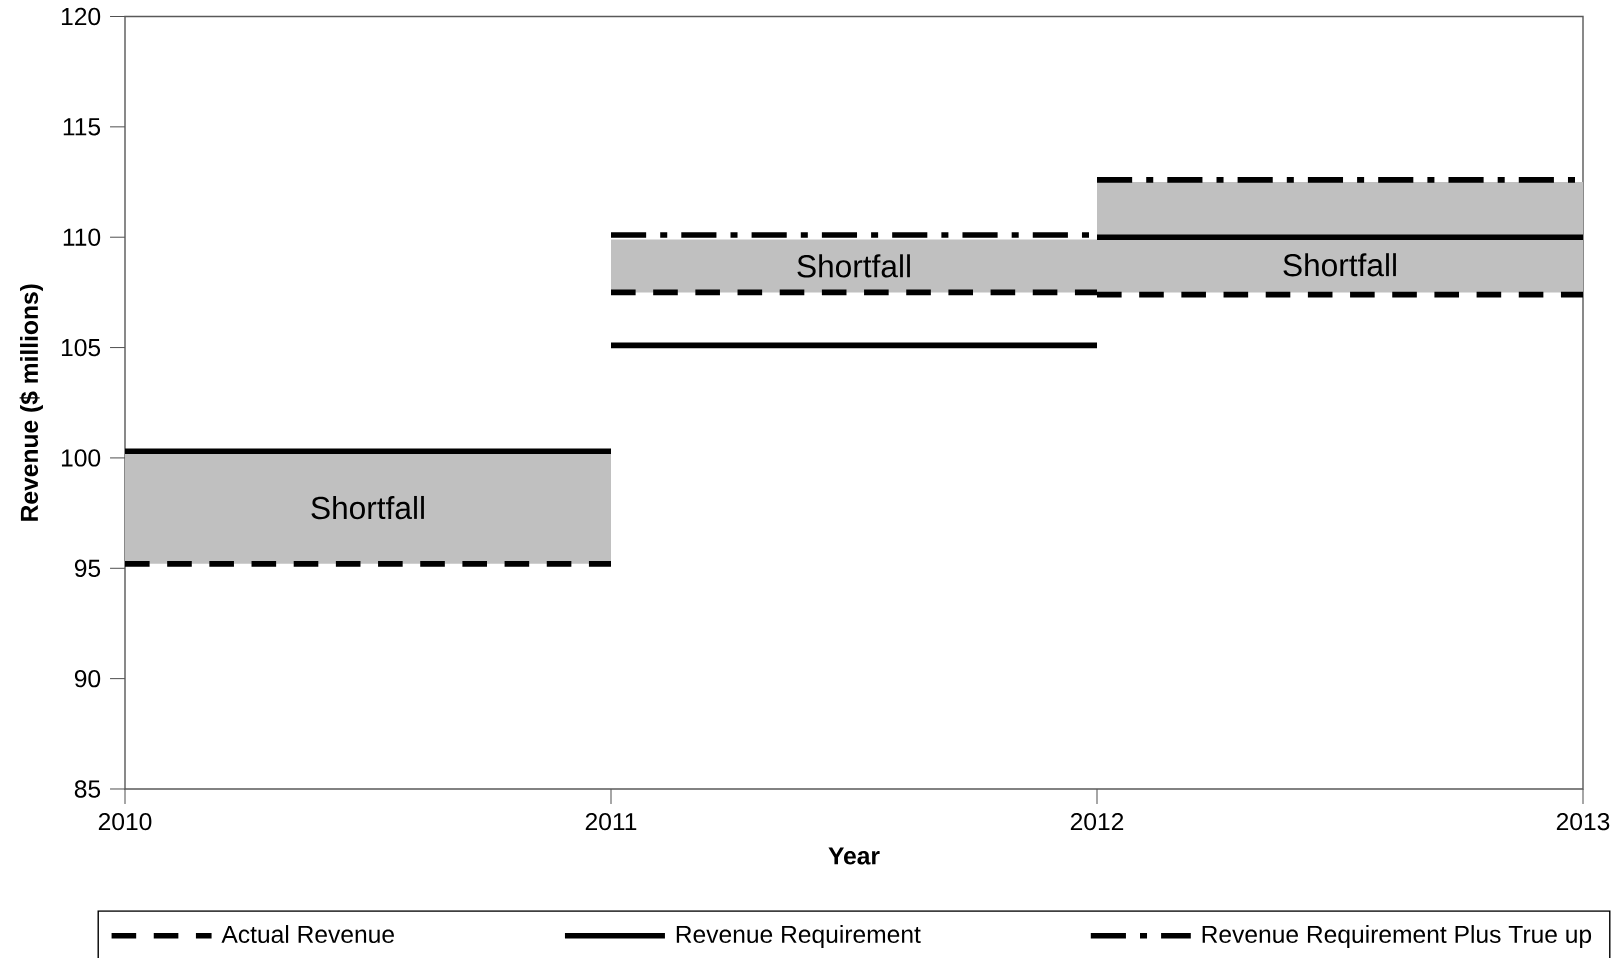 This screenshot has width=1616, height=958. What do you see at coordinates (307, 934) in the screenshot?
I see `legend-label: Actual Revenue` at bounding box center [307, 934].